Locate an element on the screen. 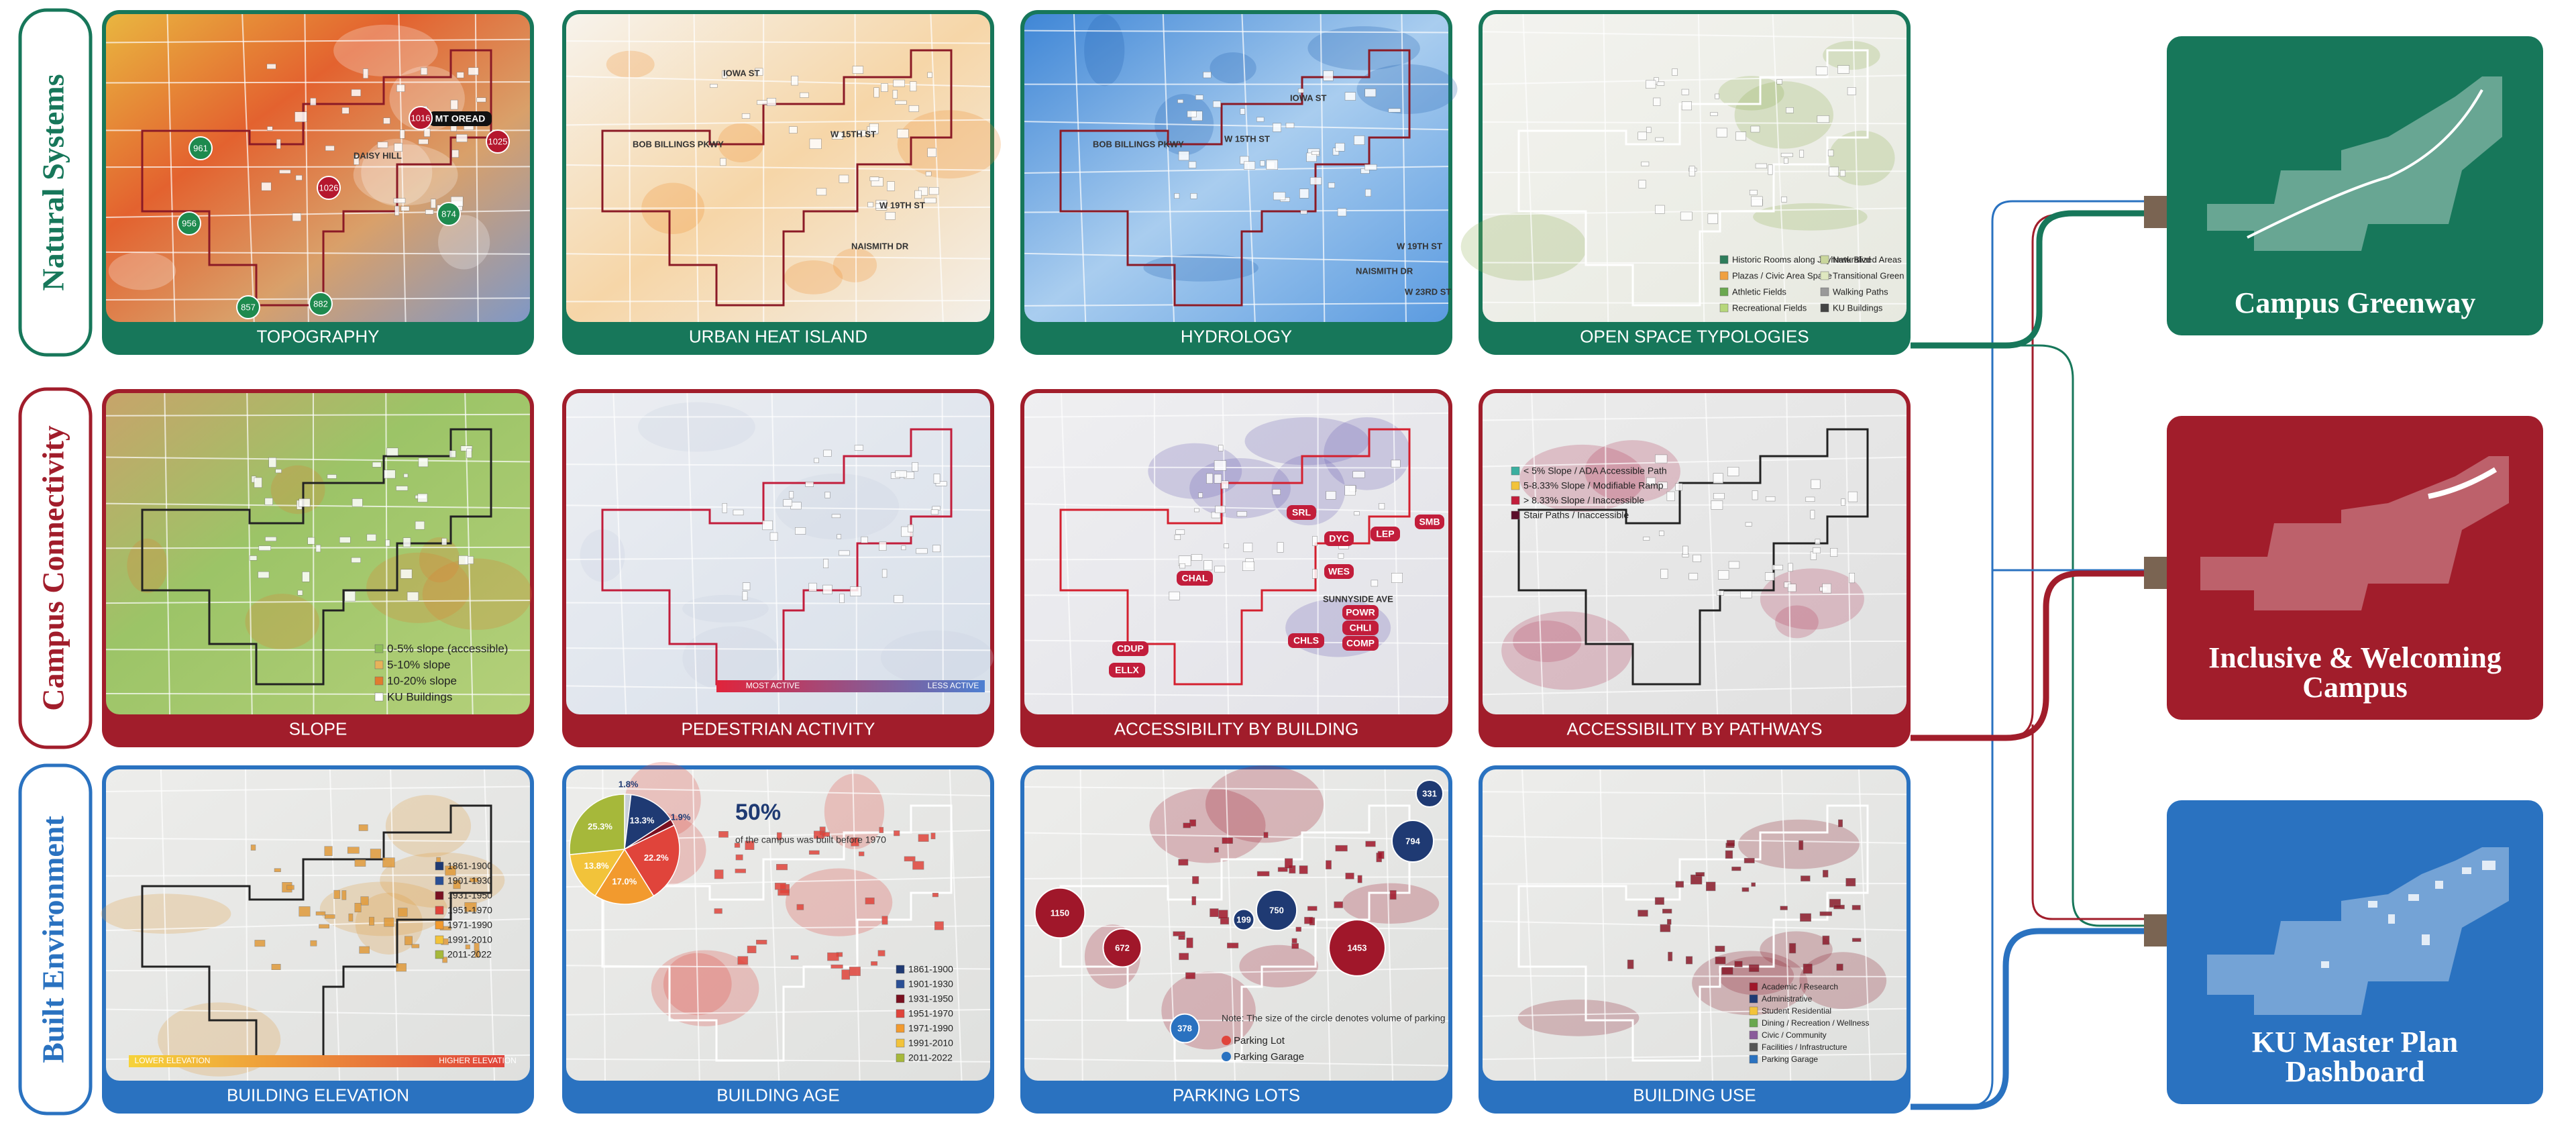 The height and width of the screenshot is (1135, 2576). legend-label: 1991-2010 is located at coordinates (469, 939).